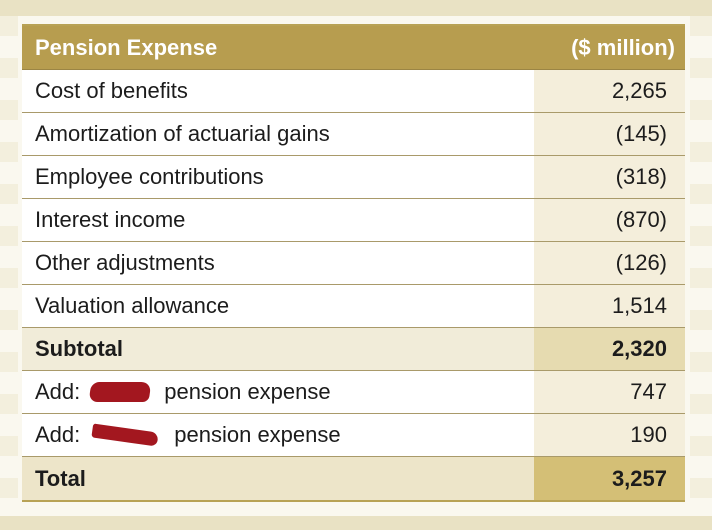  Describe the element at coordinates (111, 90) in the screenshot. I see `row-label: Cost of benefits` at that location.